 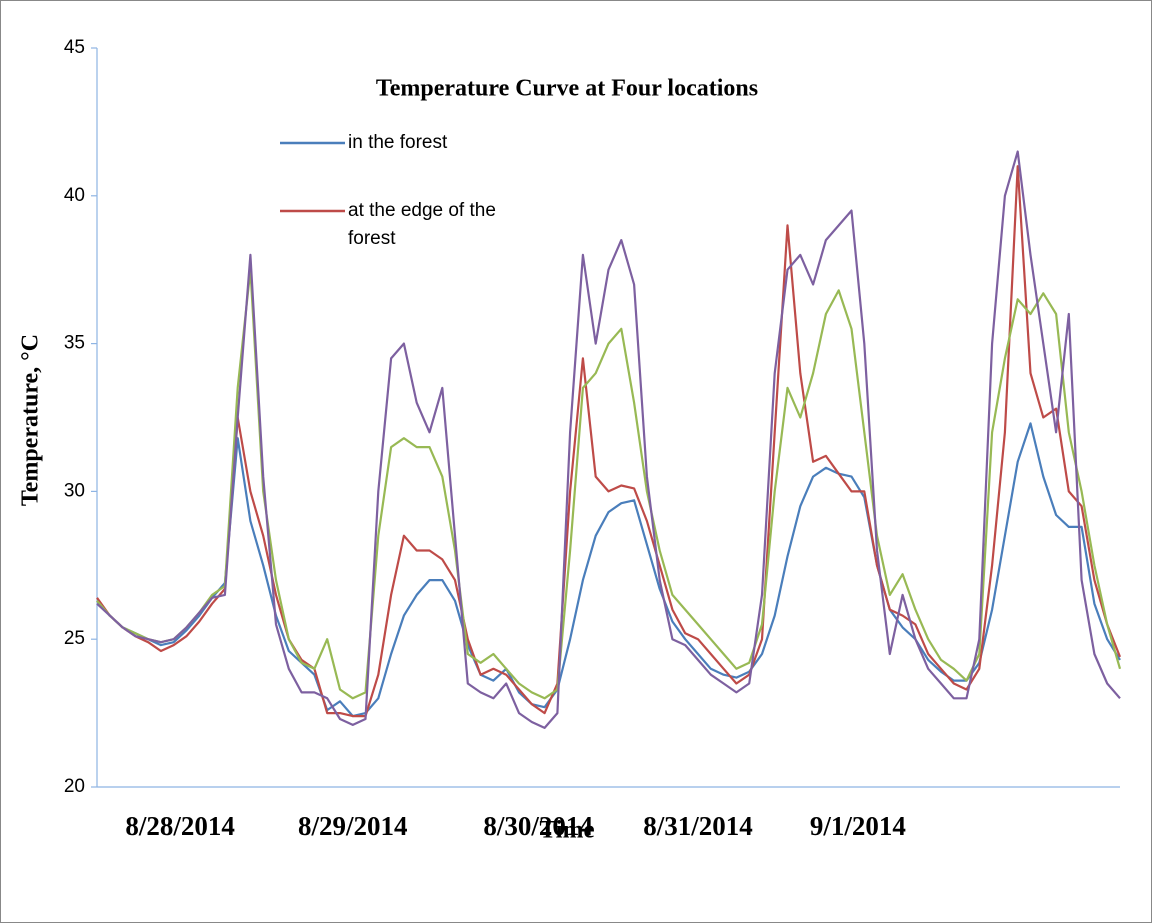 What do you see at coordinates (74, 490) in the screenshot?
I see `y-tick-label: 30` at bounding box center [74, 490].